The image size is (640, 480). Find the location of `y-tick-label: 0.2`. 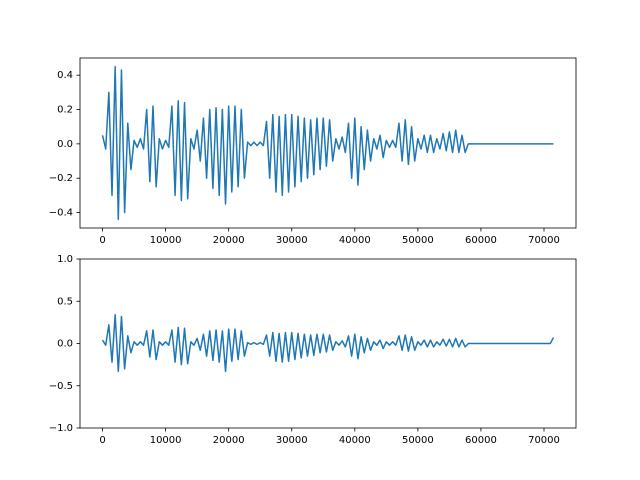

y-tick-label: 0.2 is located at coordinates (65, 110).